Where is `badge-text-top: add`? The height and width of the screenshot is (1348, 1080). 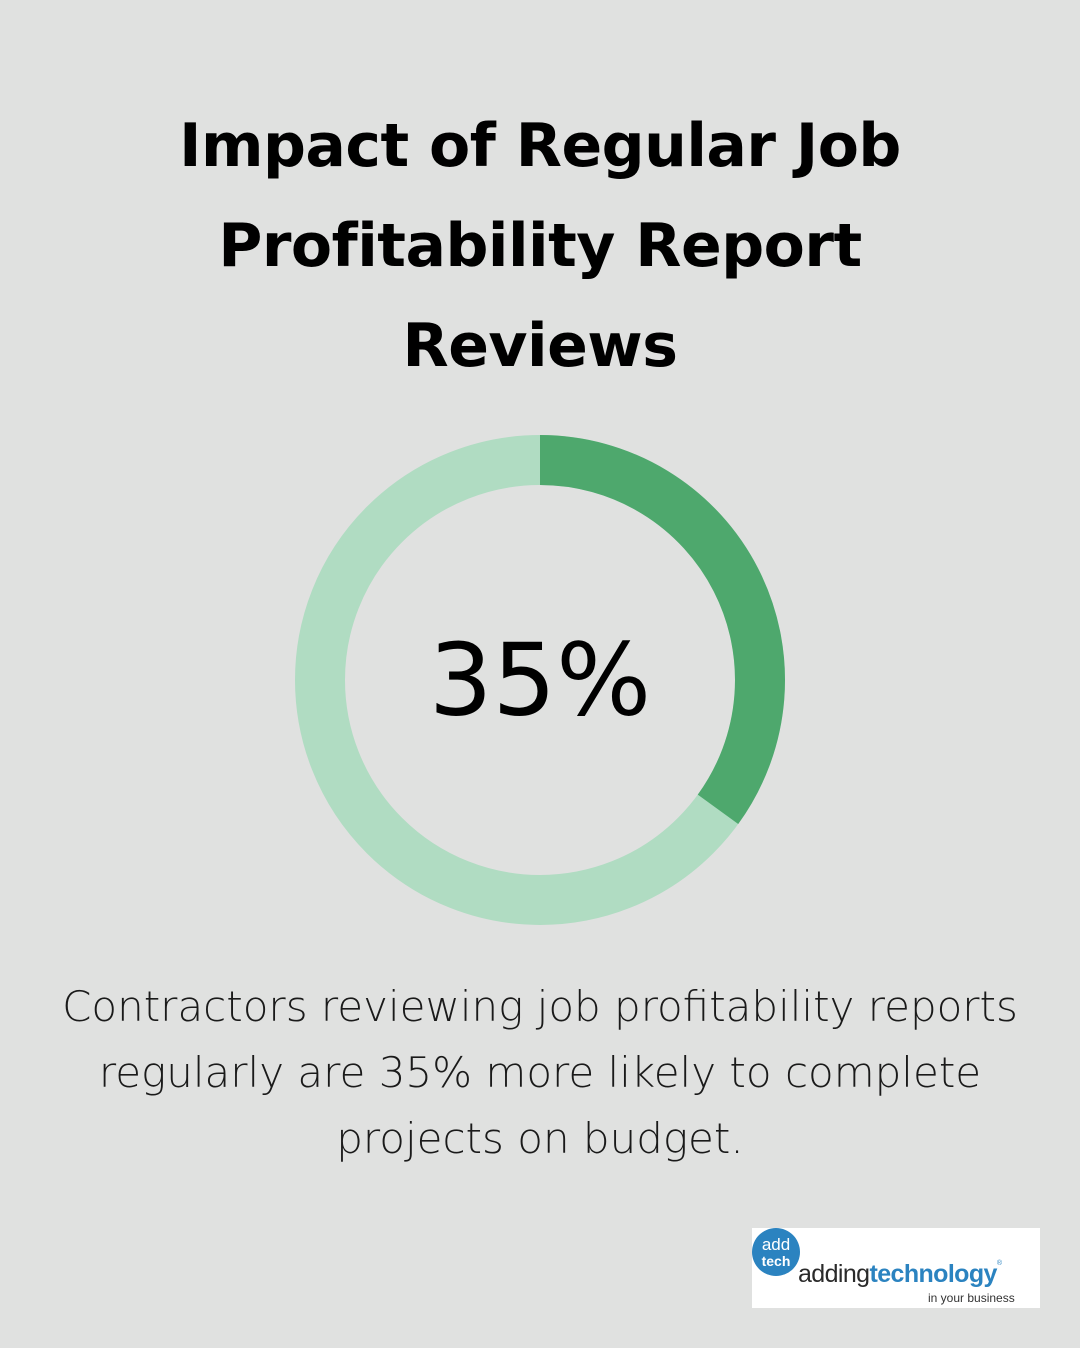
badge-text-top: add is located at coordinates (776, 1244).